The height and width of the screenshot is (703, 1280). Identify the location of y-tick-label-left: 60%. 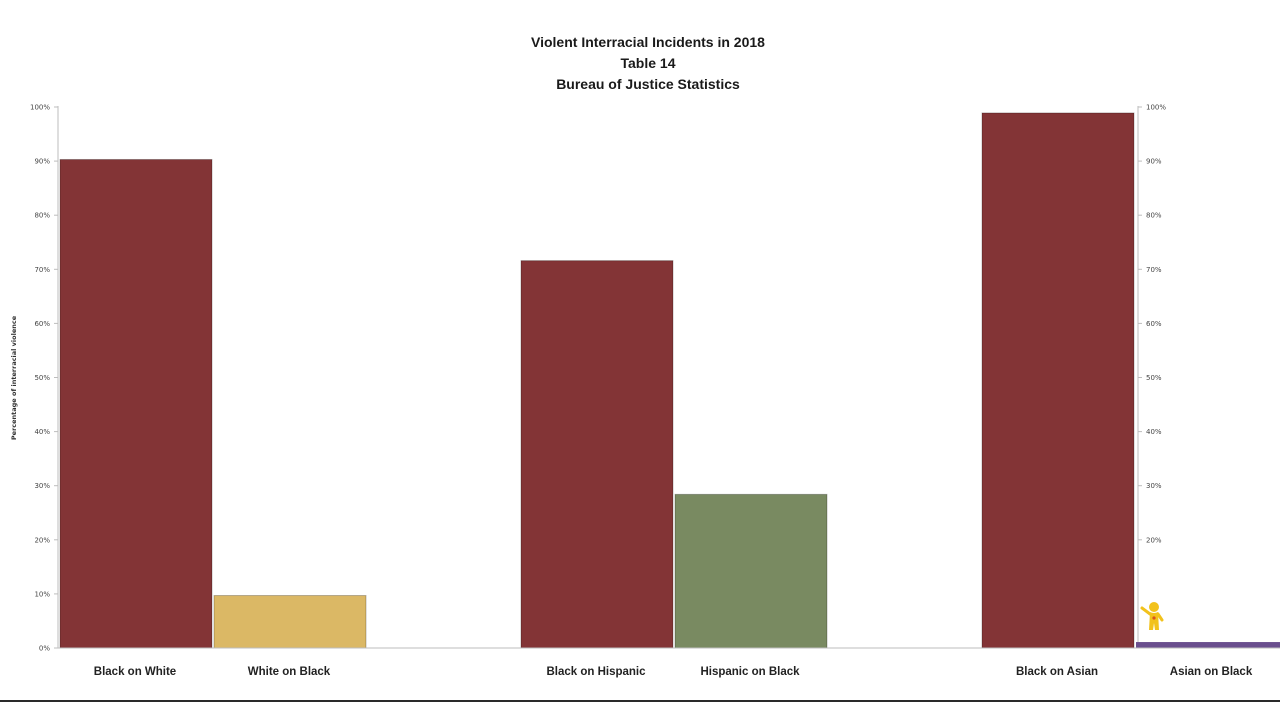
(42, 324).